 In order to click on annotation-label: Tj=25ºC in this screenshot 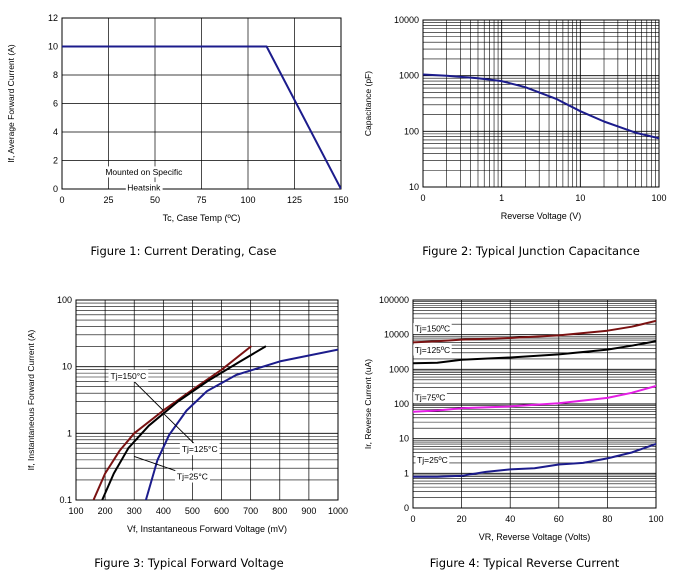, I will do `click(432, 460)`.